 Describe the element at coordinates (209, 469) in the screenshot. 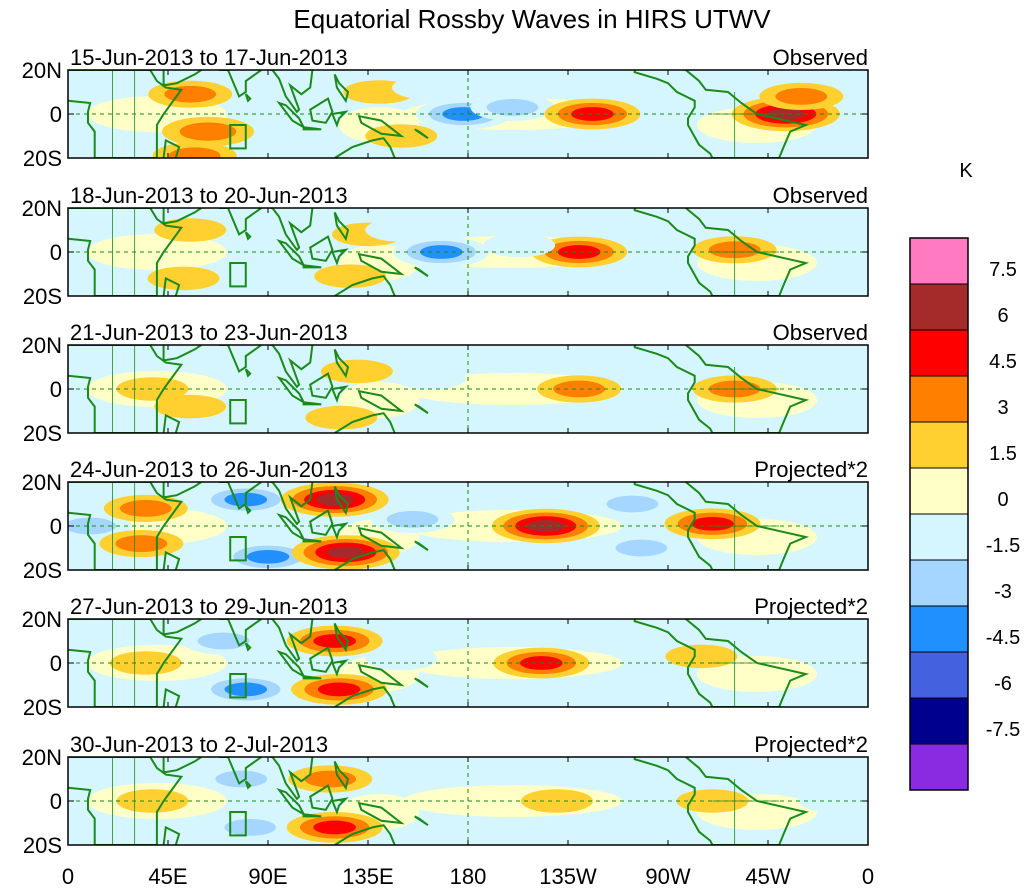

I see `panel-period-label: 24-Jun-2013 to 26-Jun-2013` at that location.